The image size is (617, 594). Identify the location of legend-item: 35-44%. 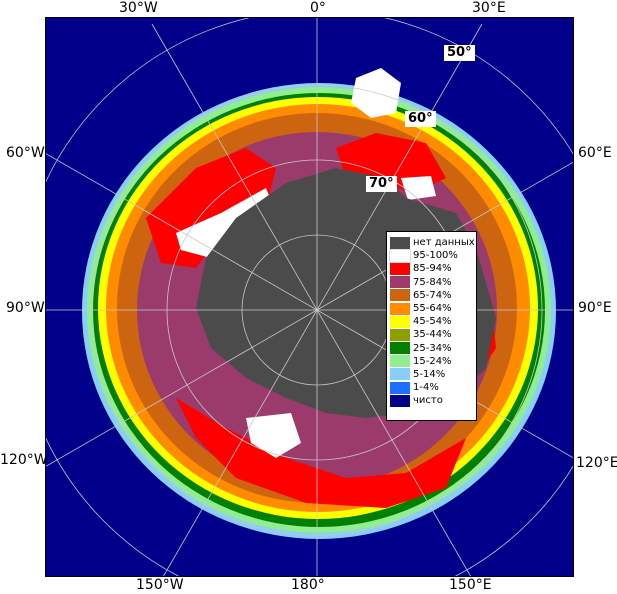
(433, 334).